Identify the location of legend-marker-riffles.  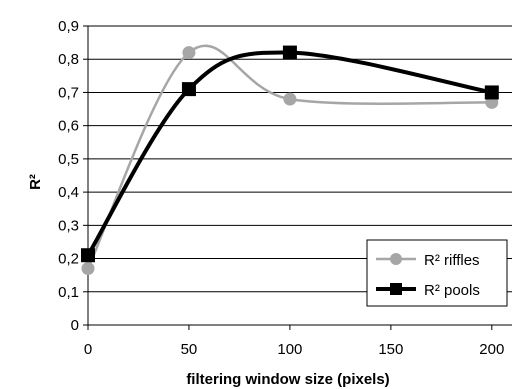
(396, 259).